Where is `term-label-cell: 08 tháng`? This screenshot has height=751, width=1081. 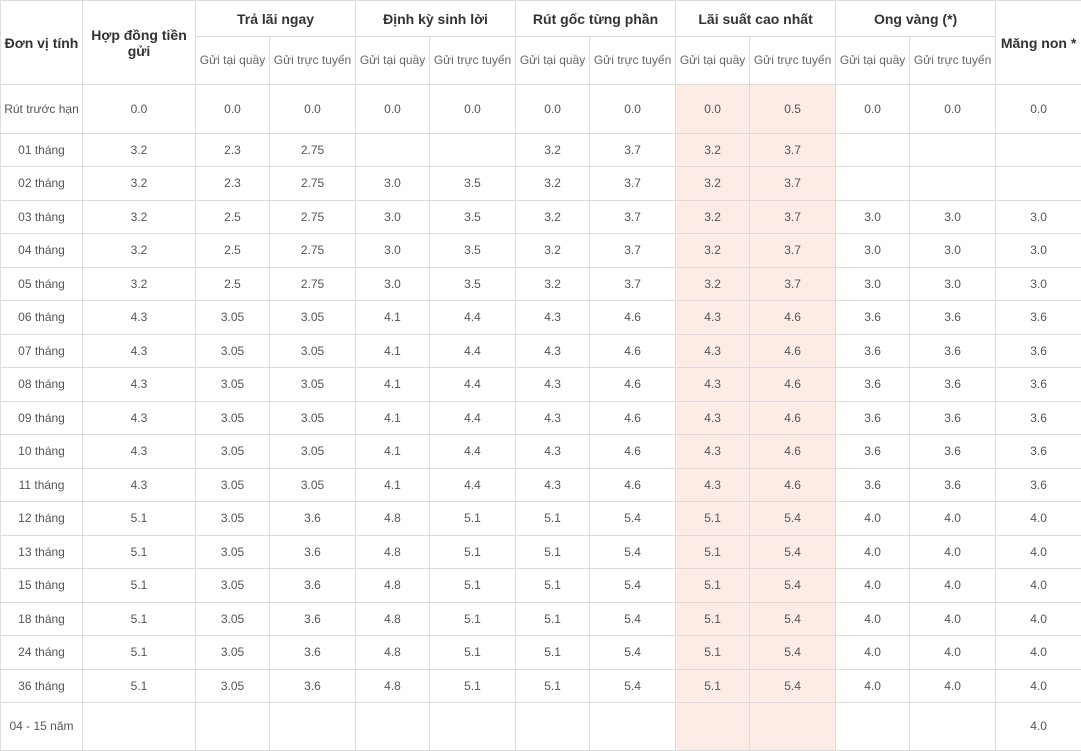 term-label-cell: 08 tháng is located at coordinates (41, 384).